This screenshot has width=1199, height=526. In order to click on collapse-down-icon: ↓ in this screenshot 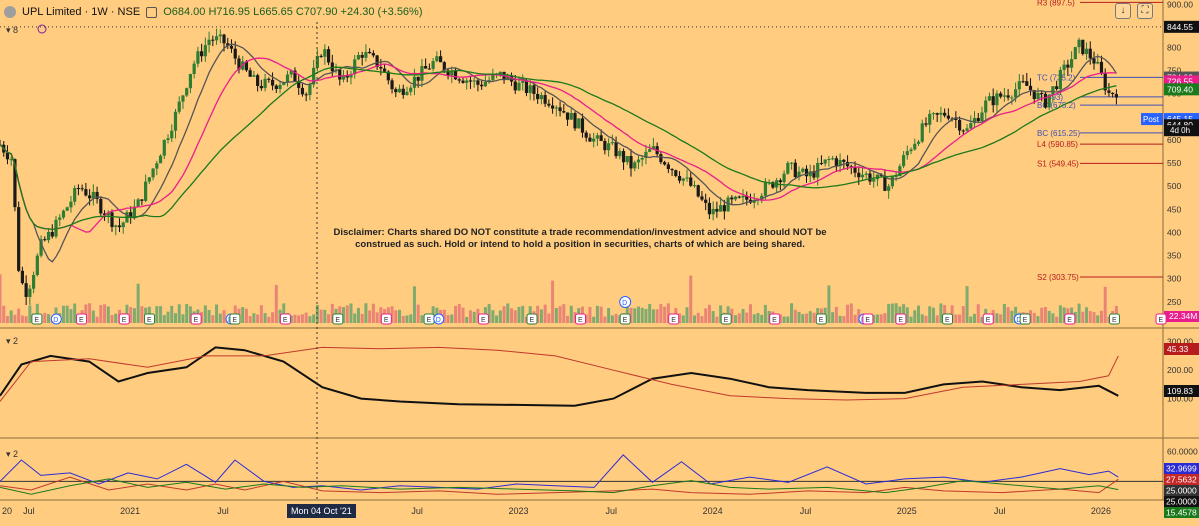, I will do `click(1123, 11)`.